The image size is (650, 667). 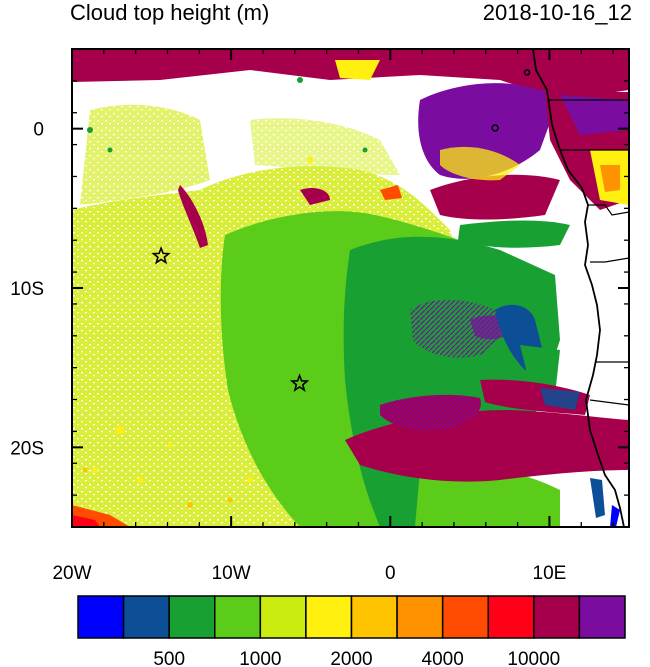 I want to click on map-timestamp: 2018-10-16_12, so click(x=557, y=12).